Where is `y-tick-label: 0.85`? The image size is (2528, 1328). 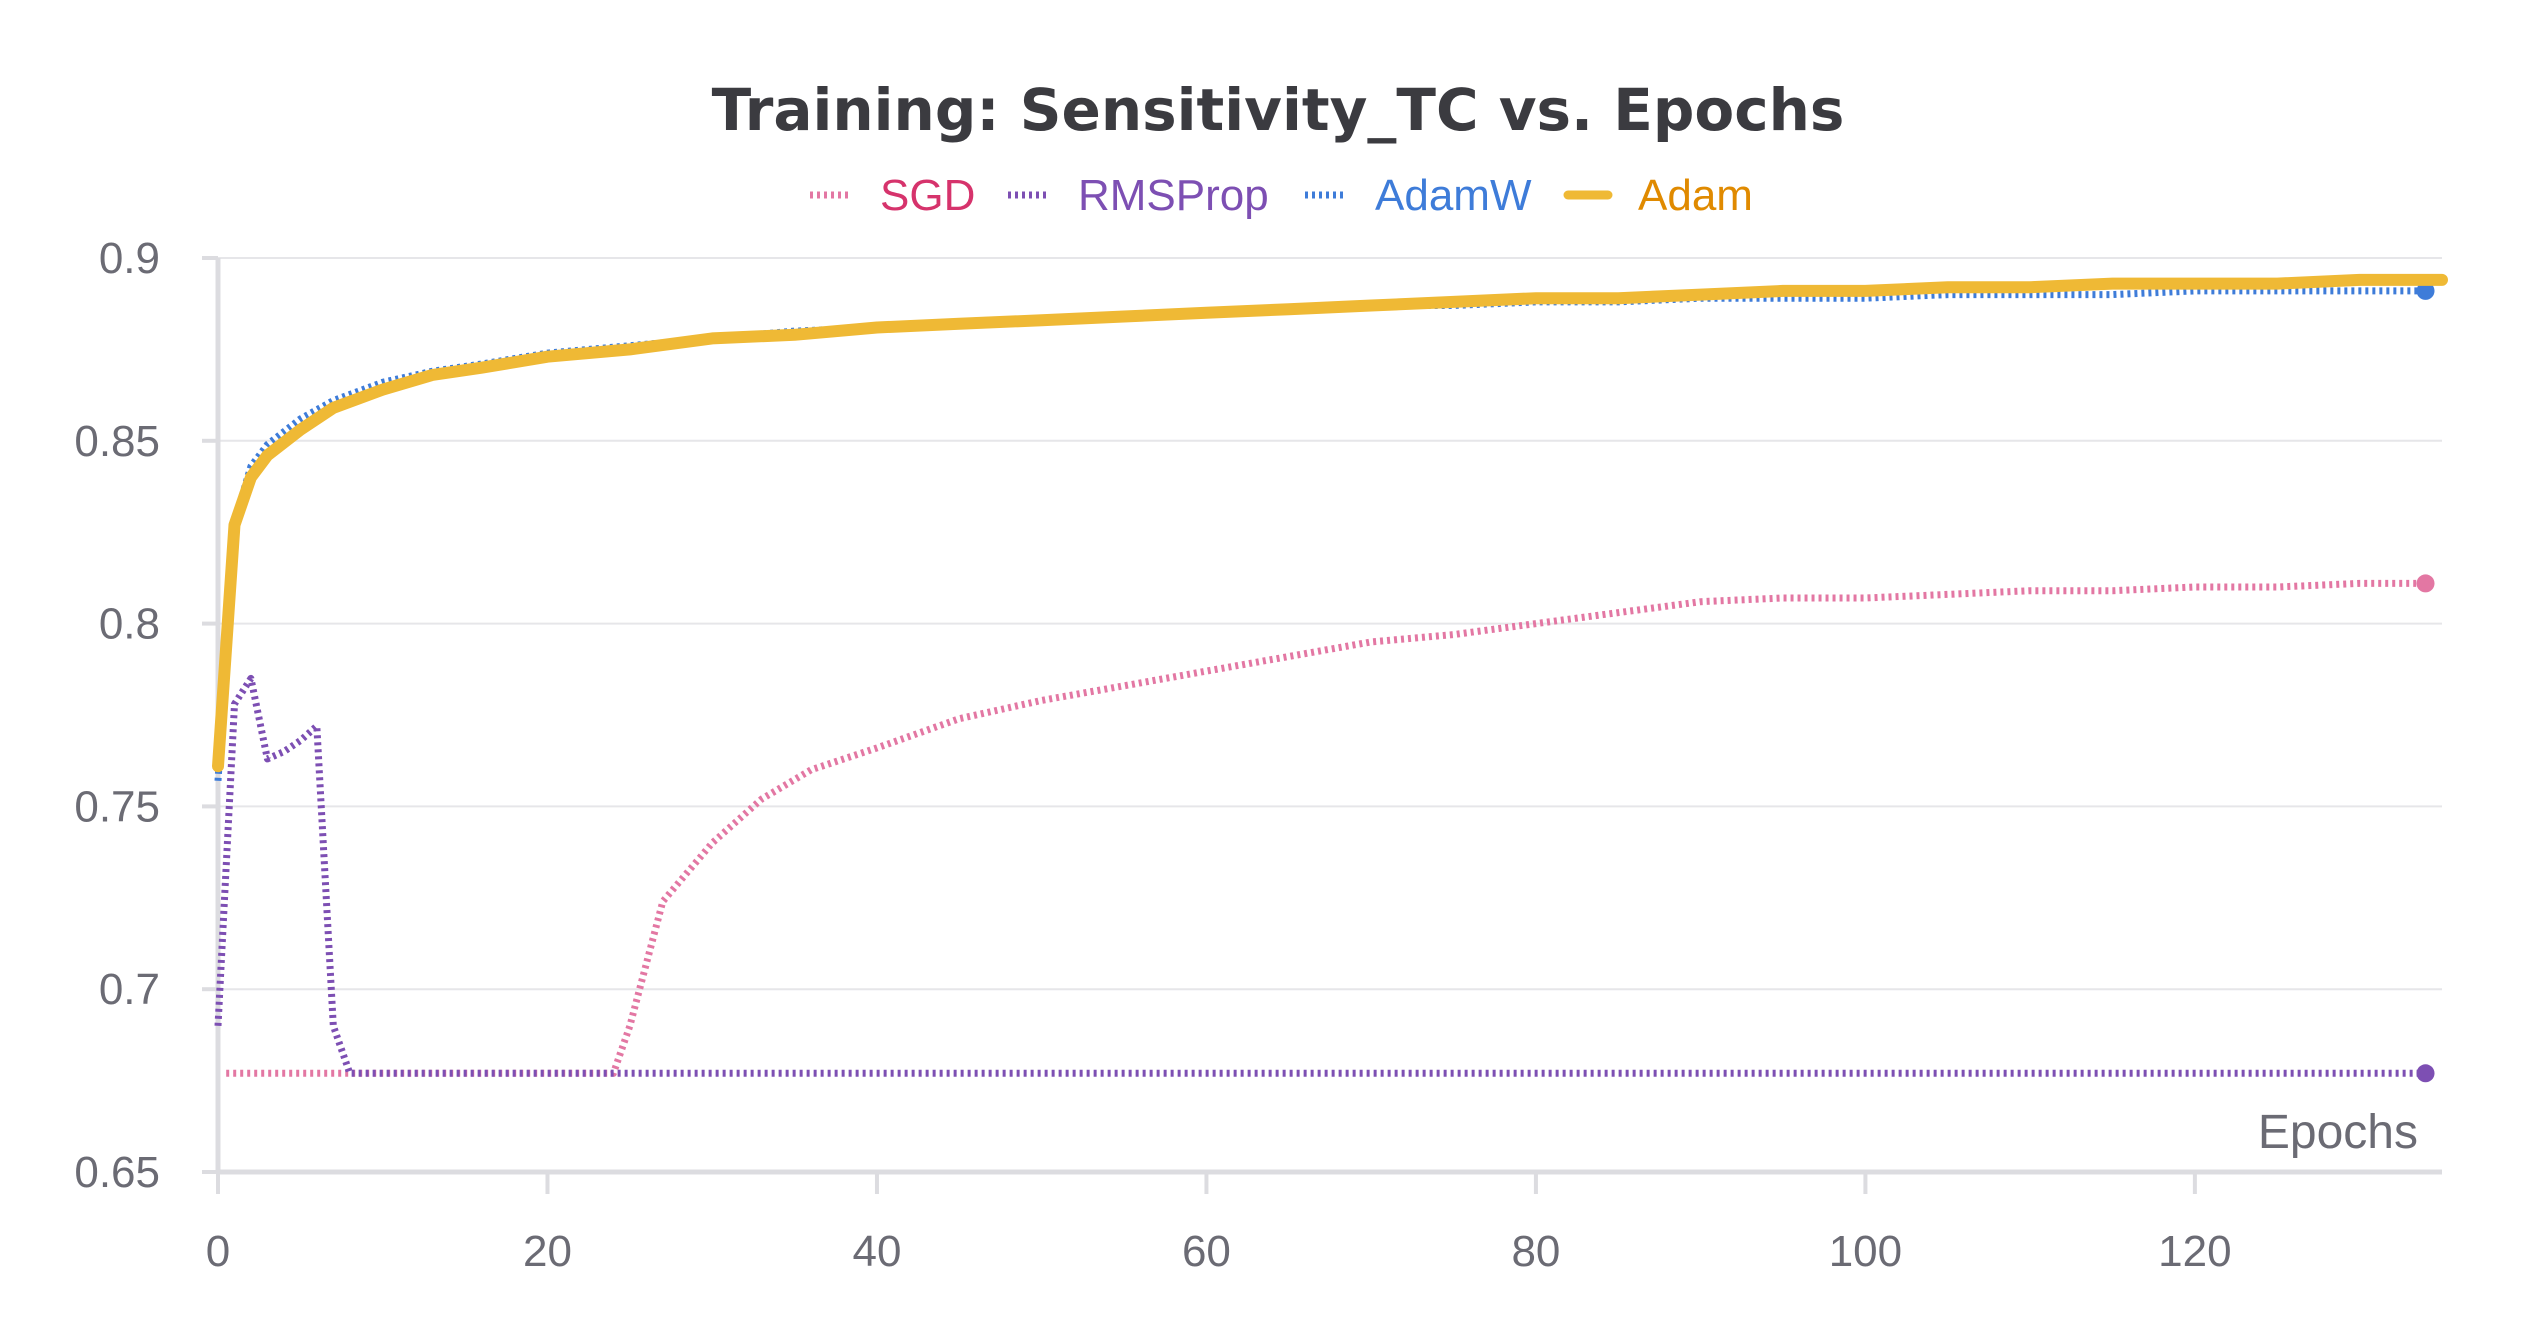
y-tick-label: 0.85 is located at coordinates (117, 441).